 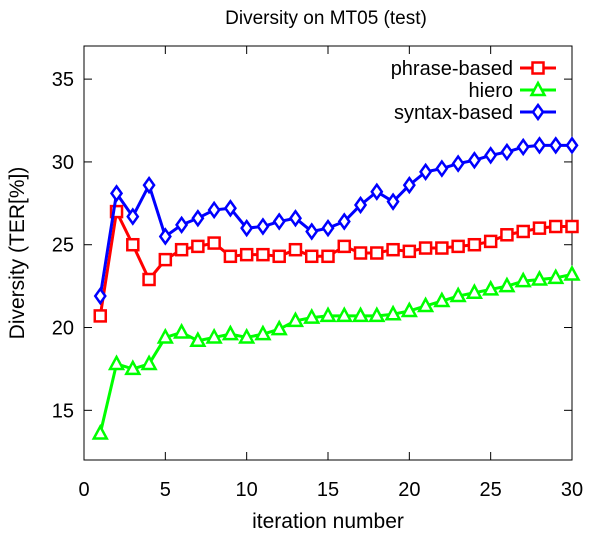 I want to click on chart-title: Diversity on MT05 (test), so click(x=326, y=18).